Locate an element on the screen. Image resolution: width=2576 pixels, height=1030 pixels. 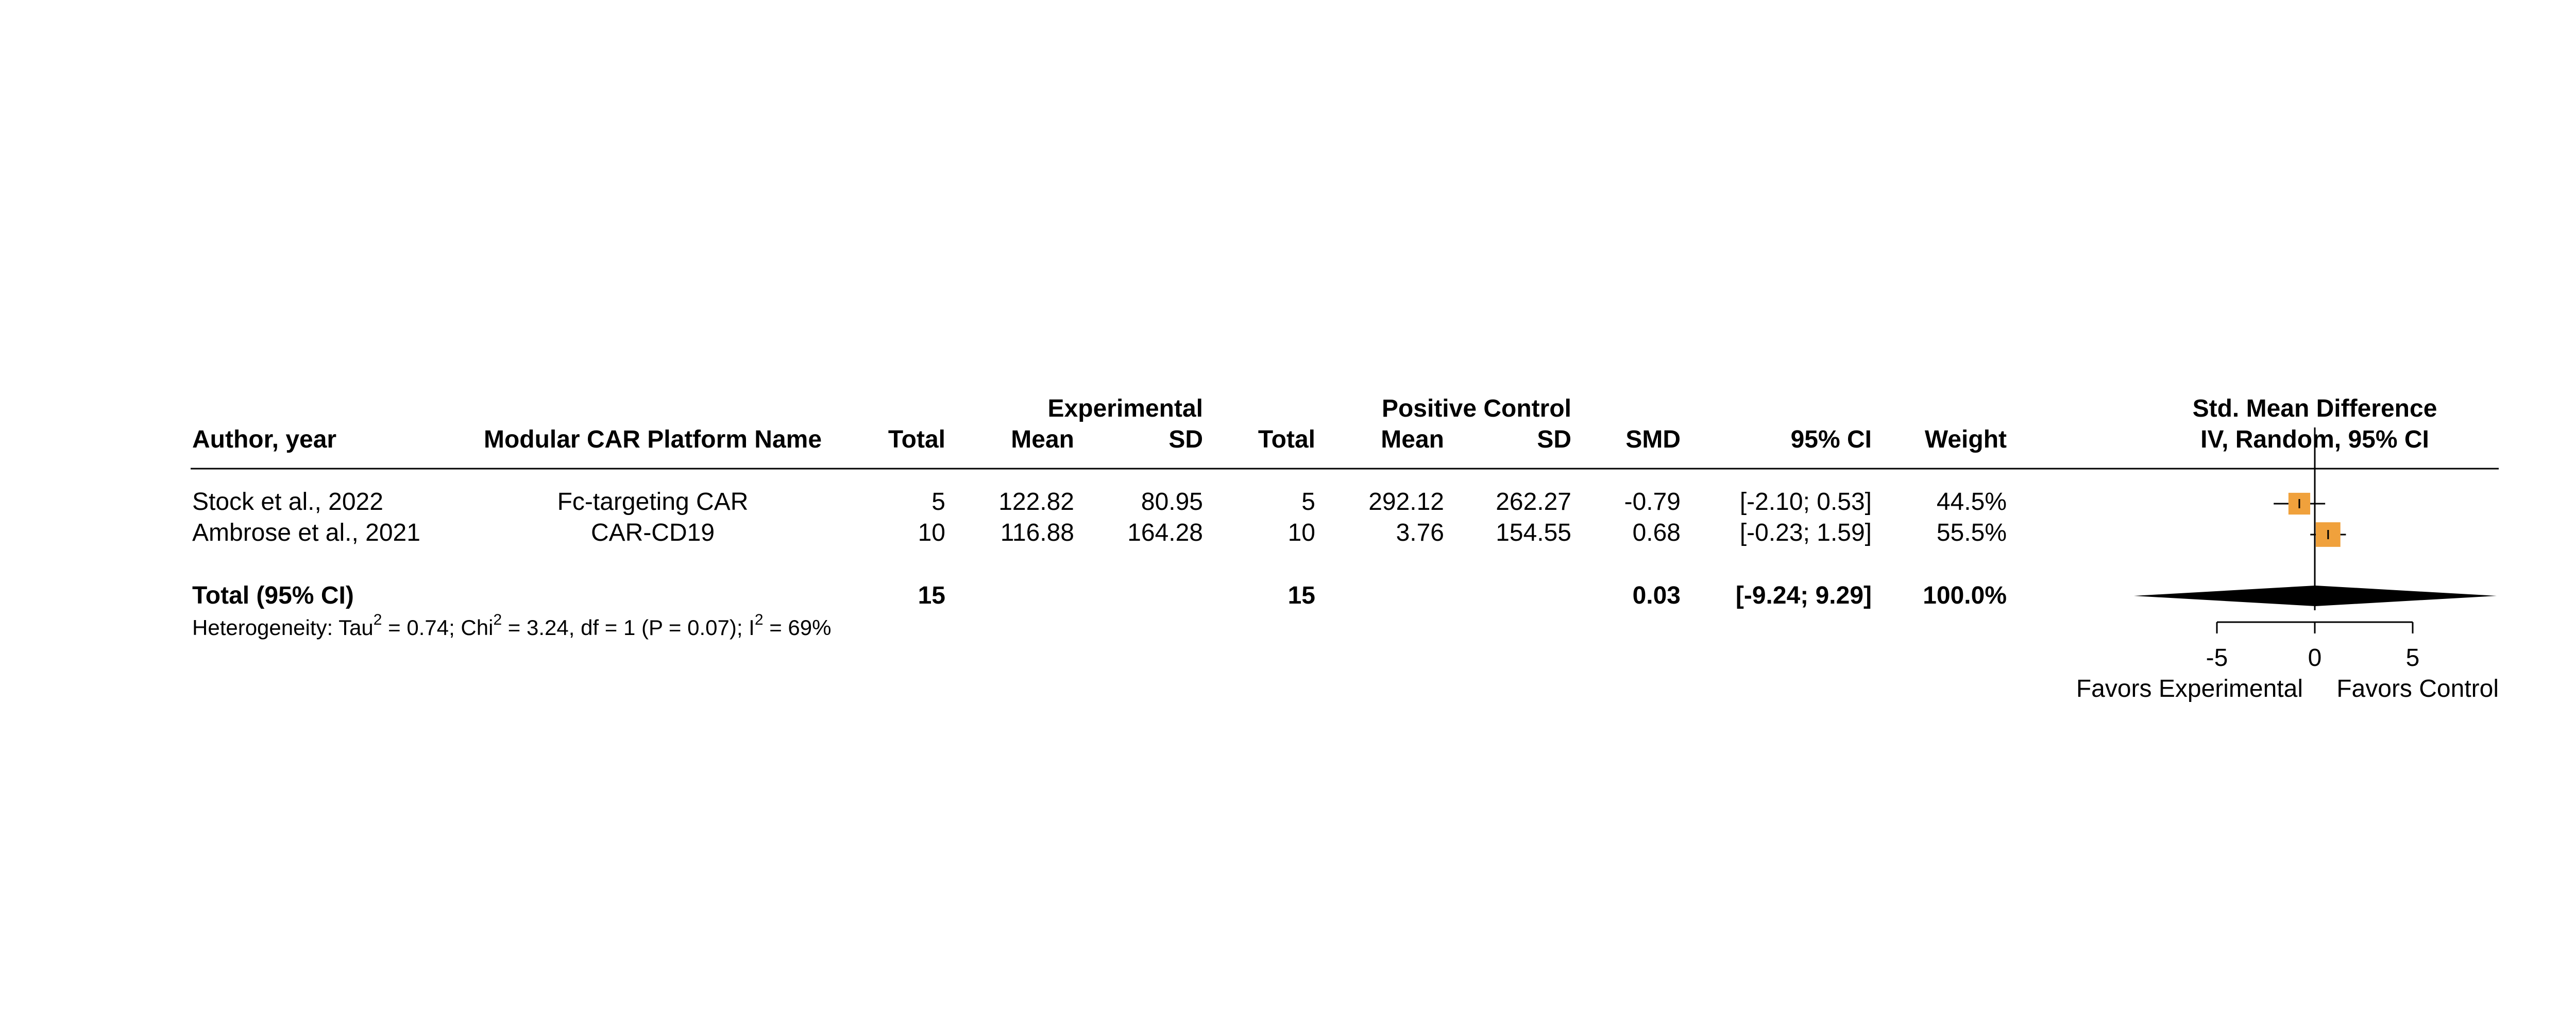
study-2-exp-sd: 164.28 is located at coordinates (1165, 532).